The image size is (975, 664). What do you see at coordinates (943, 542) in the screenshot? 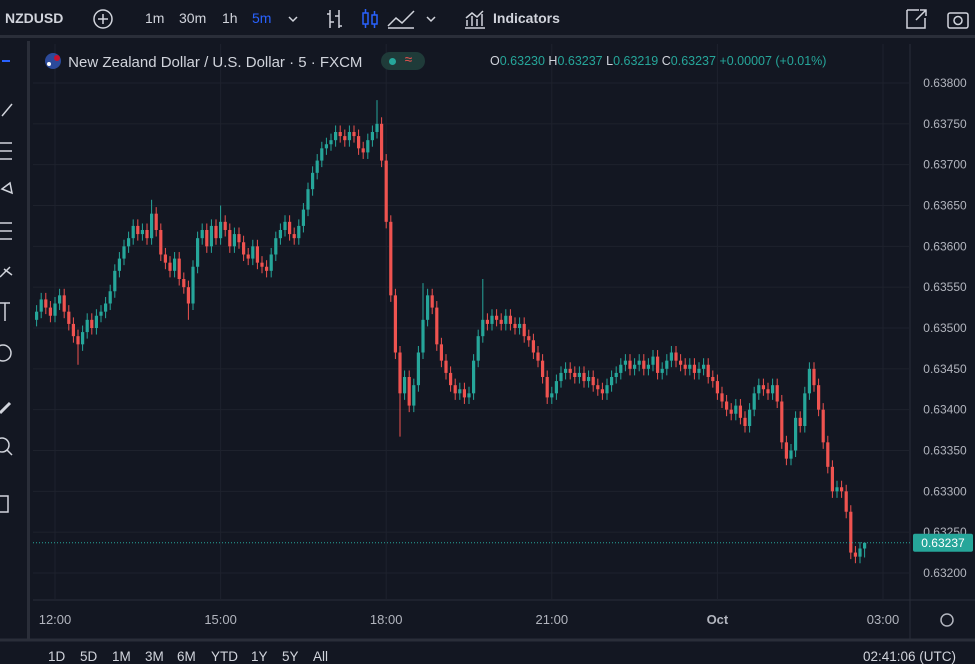
I see `price-tag-bg` at bounding box center [943, 542].